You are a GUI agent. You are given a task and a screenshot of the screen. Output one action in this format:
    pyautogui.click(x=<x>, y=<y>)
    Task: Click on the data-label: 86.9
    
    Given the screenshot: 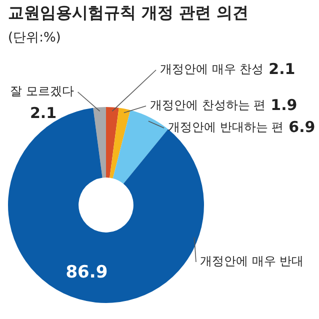 What is the action you would take?
    pyautogui.click(x=87, y=272)
    